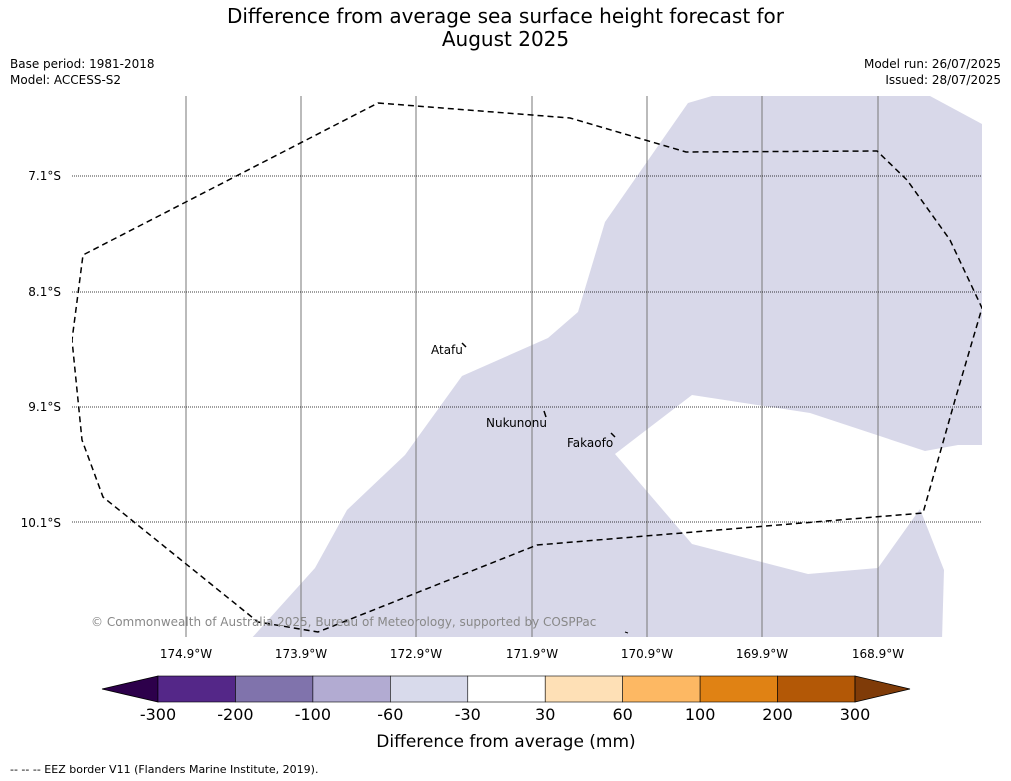 The image size is (1011, 781). I want to click on lon-label: 170.9°W, so click(647, 654).